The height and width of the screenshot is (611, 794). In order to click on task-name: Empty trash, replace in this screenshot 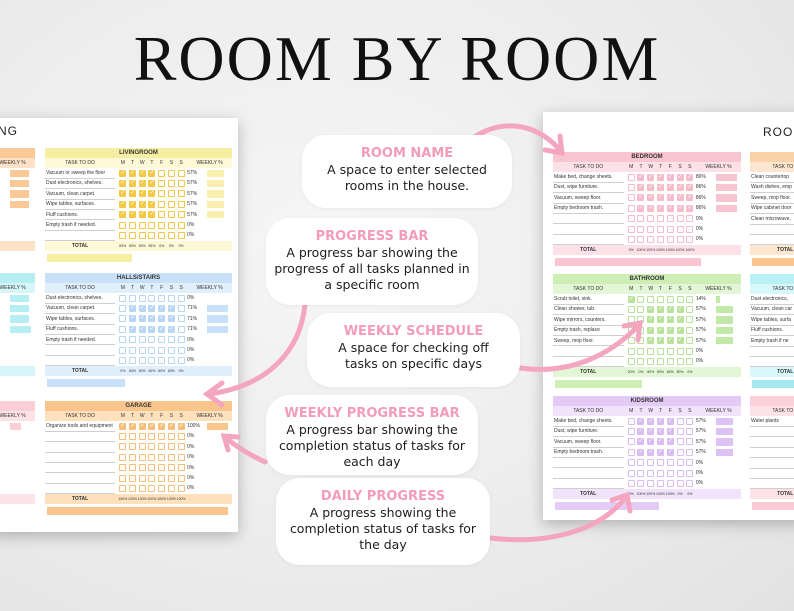, I will do `click(577, 330)`.